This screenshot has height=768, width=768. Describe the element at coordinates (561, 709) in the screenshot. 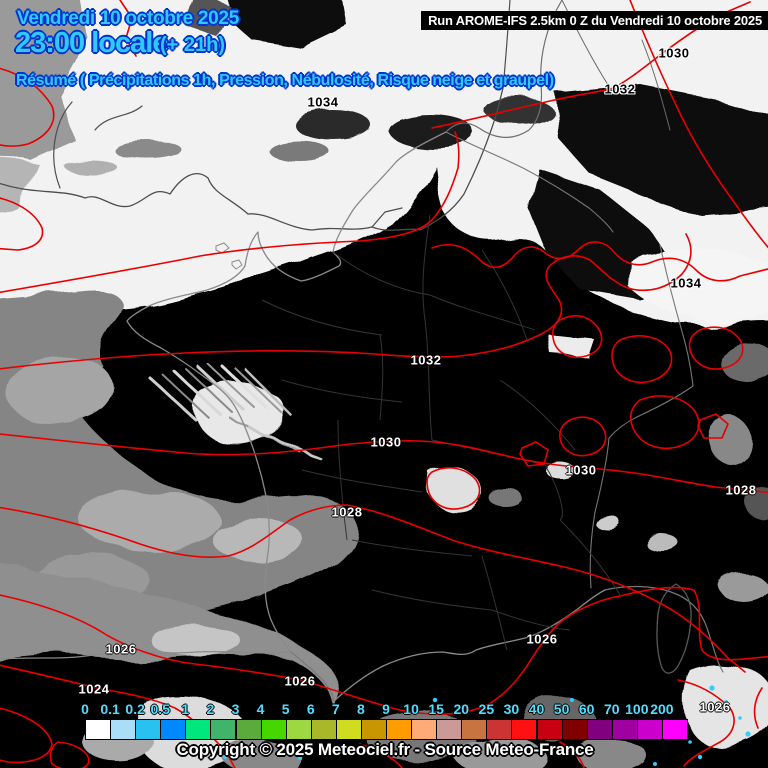

I see `legend-tick-label: 50` at that location.